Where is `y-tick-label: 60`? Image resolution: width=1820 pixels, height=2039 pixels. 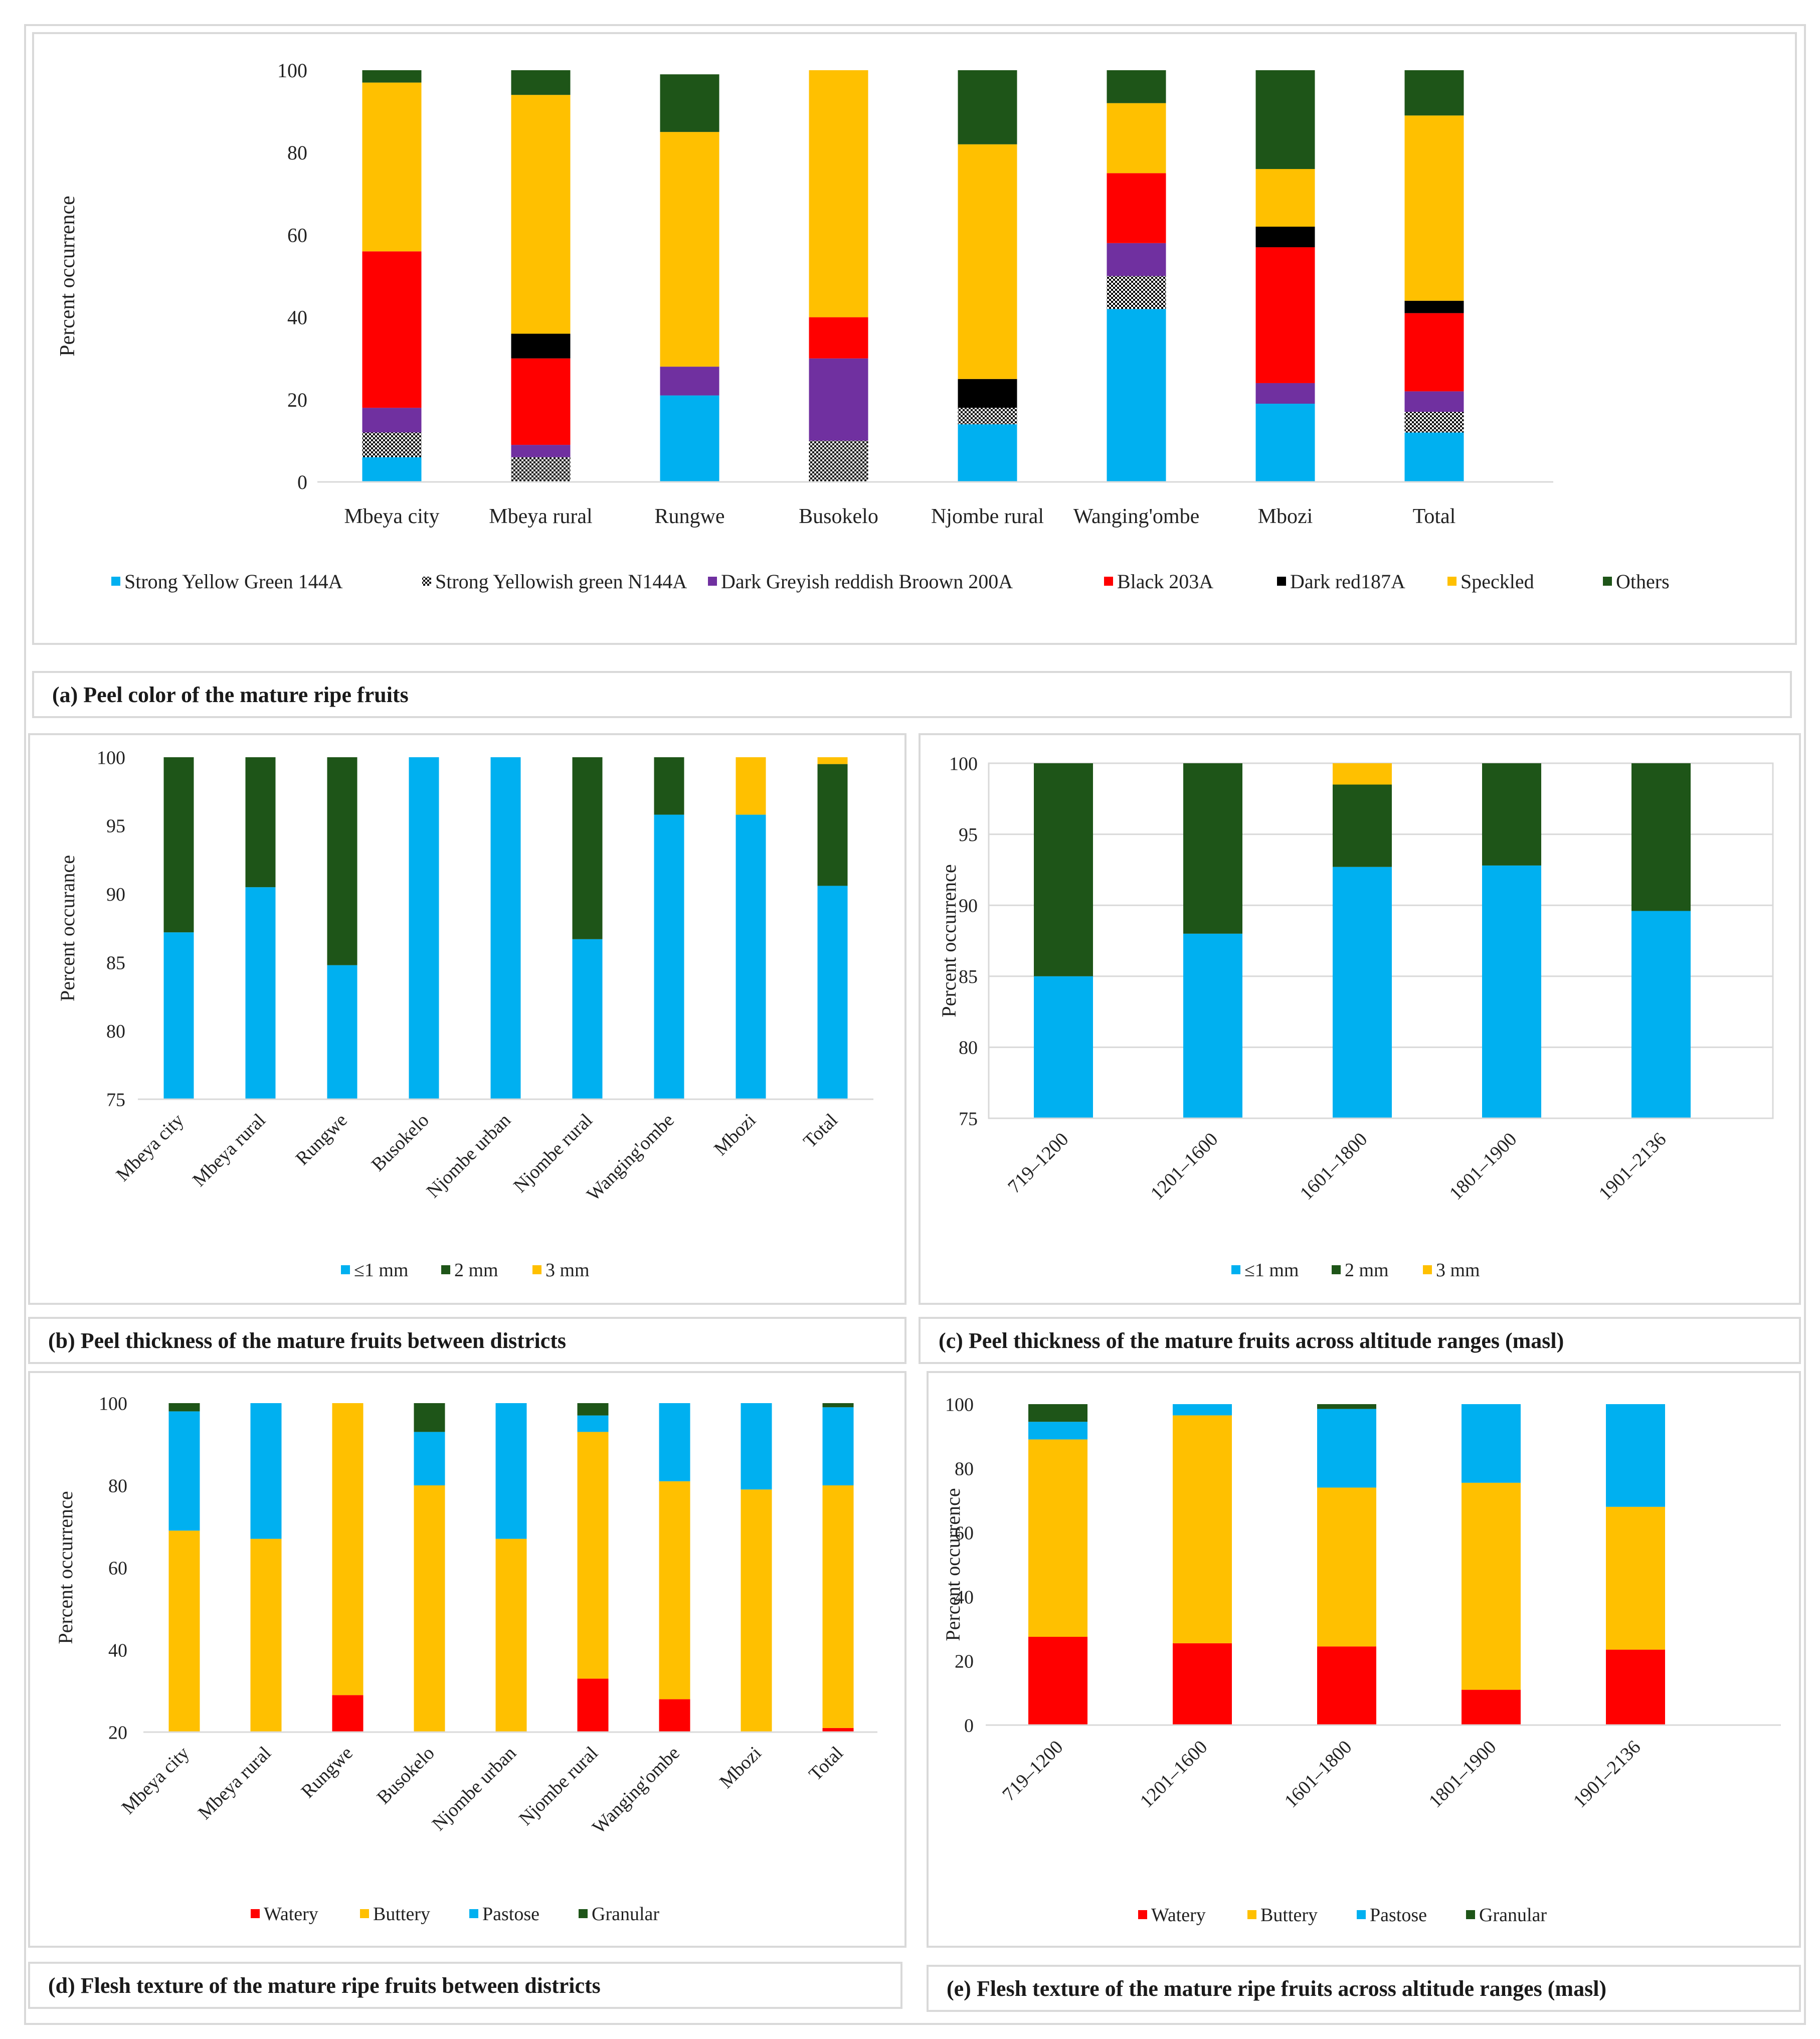 y-tick-label: 60 is located at coordinates (117, 1568).